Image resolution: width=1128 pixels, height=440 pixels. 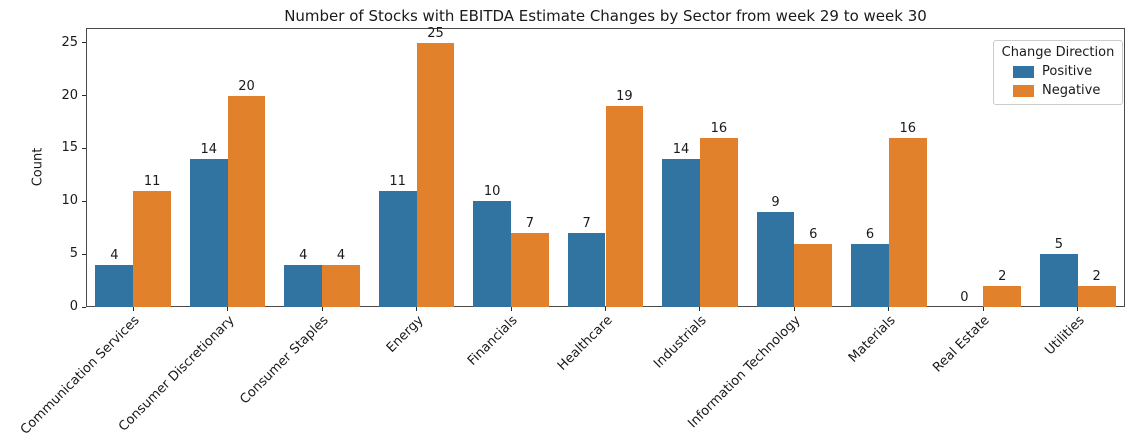 What do you see at coordinates (624, 97) in the screenshot?
I see `bar-value-label: 19` at bounding box center [624, 97].